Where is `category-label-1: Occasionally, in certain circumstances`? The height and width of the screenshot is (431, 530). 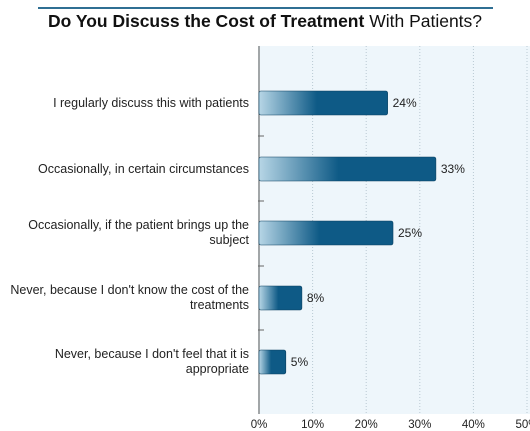 category-label-1: Occasionally, in certain circumstances is located at coordinates (143, 168).